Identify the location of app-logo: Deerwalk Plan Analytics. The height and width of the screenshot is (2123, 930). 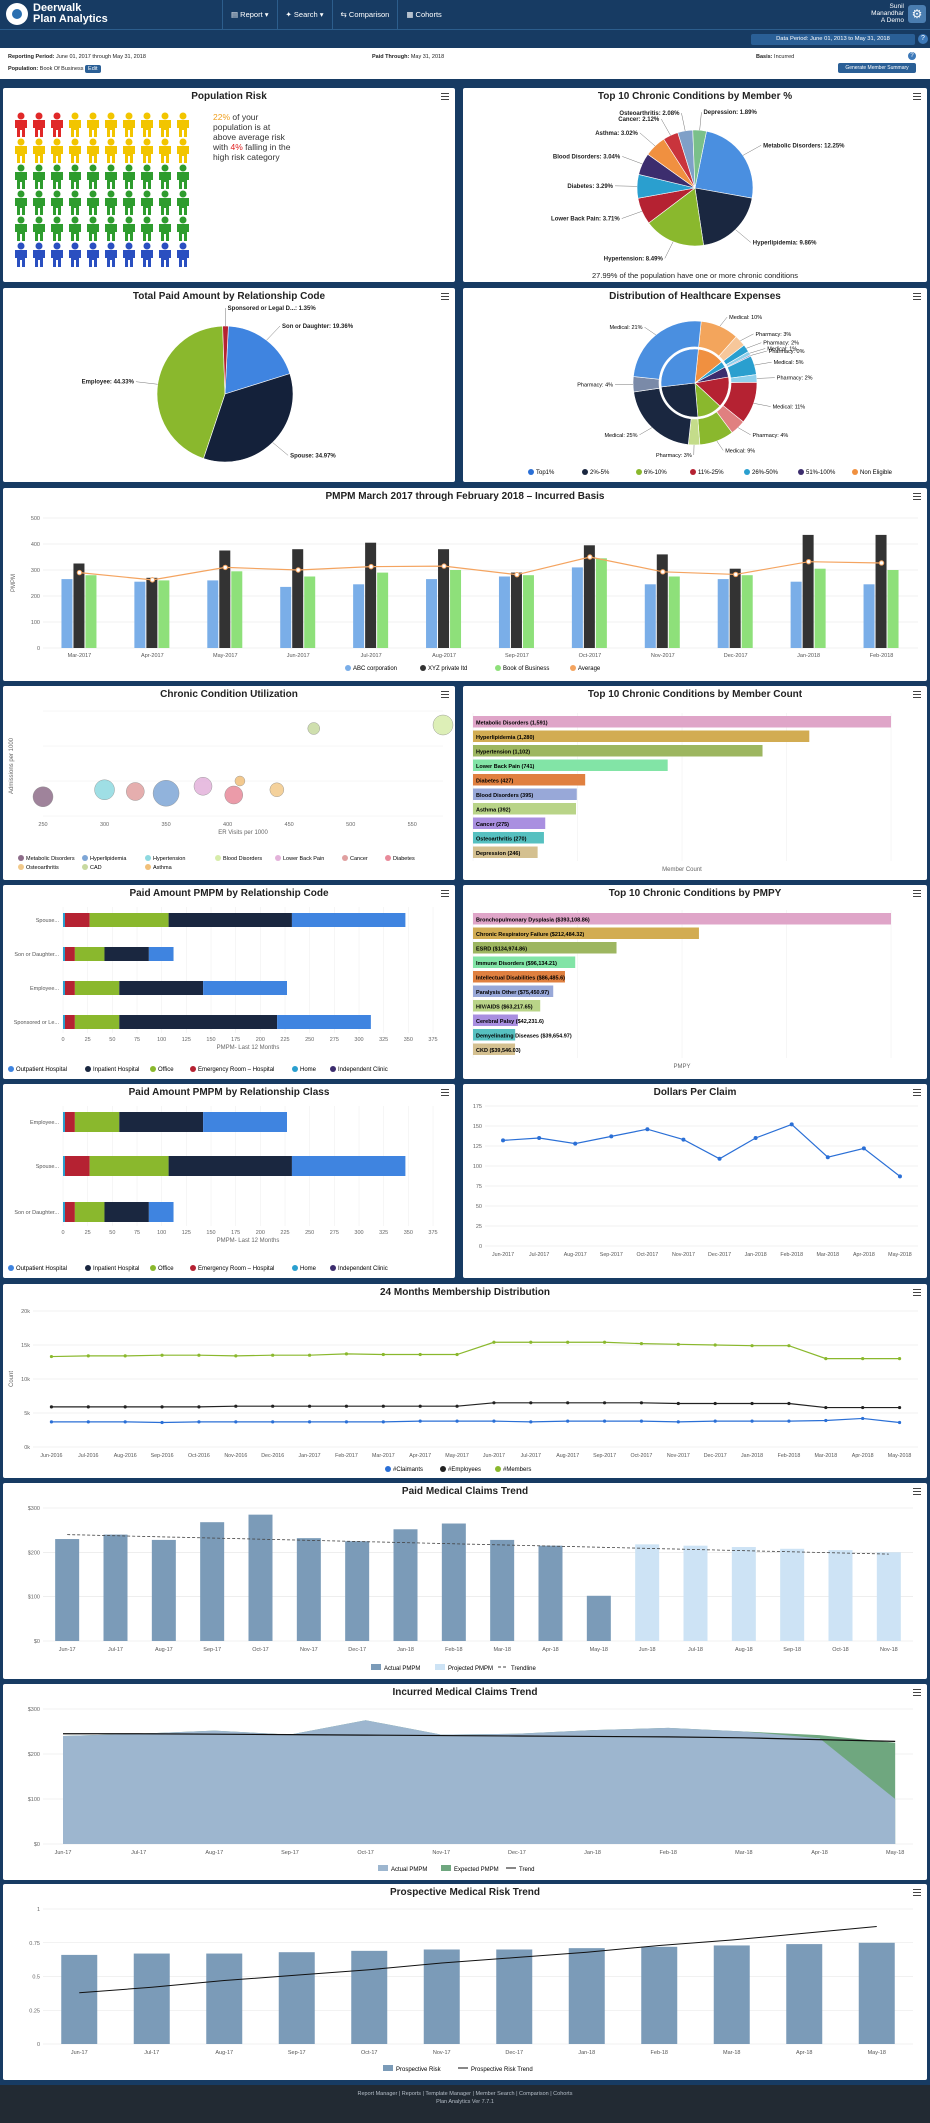
(57, 14).